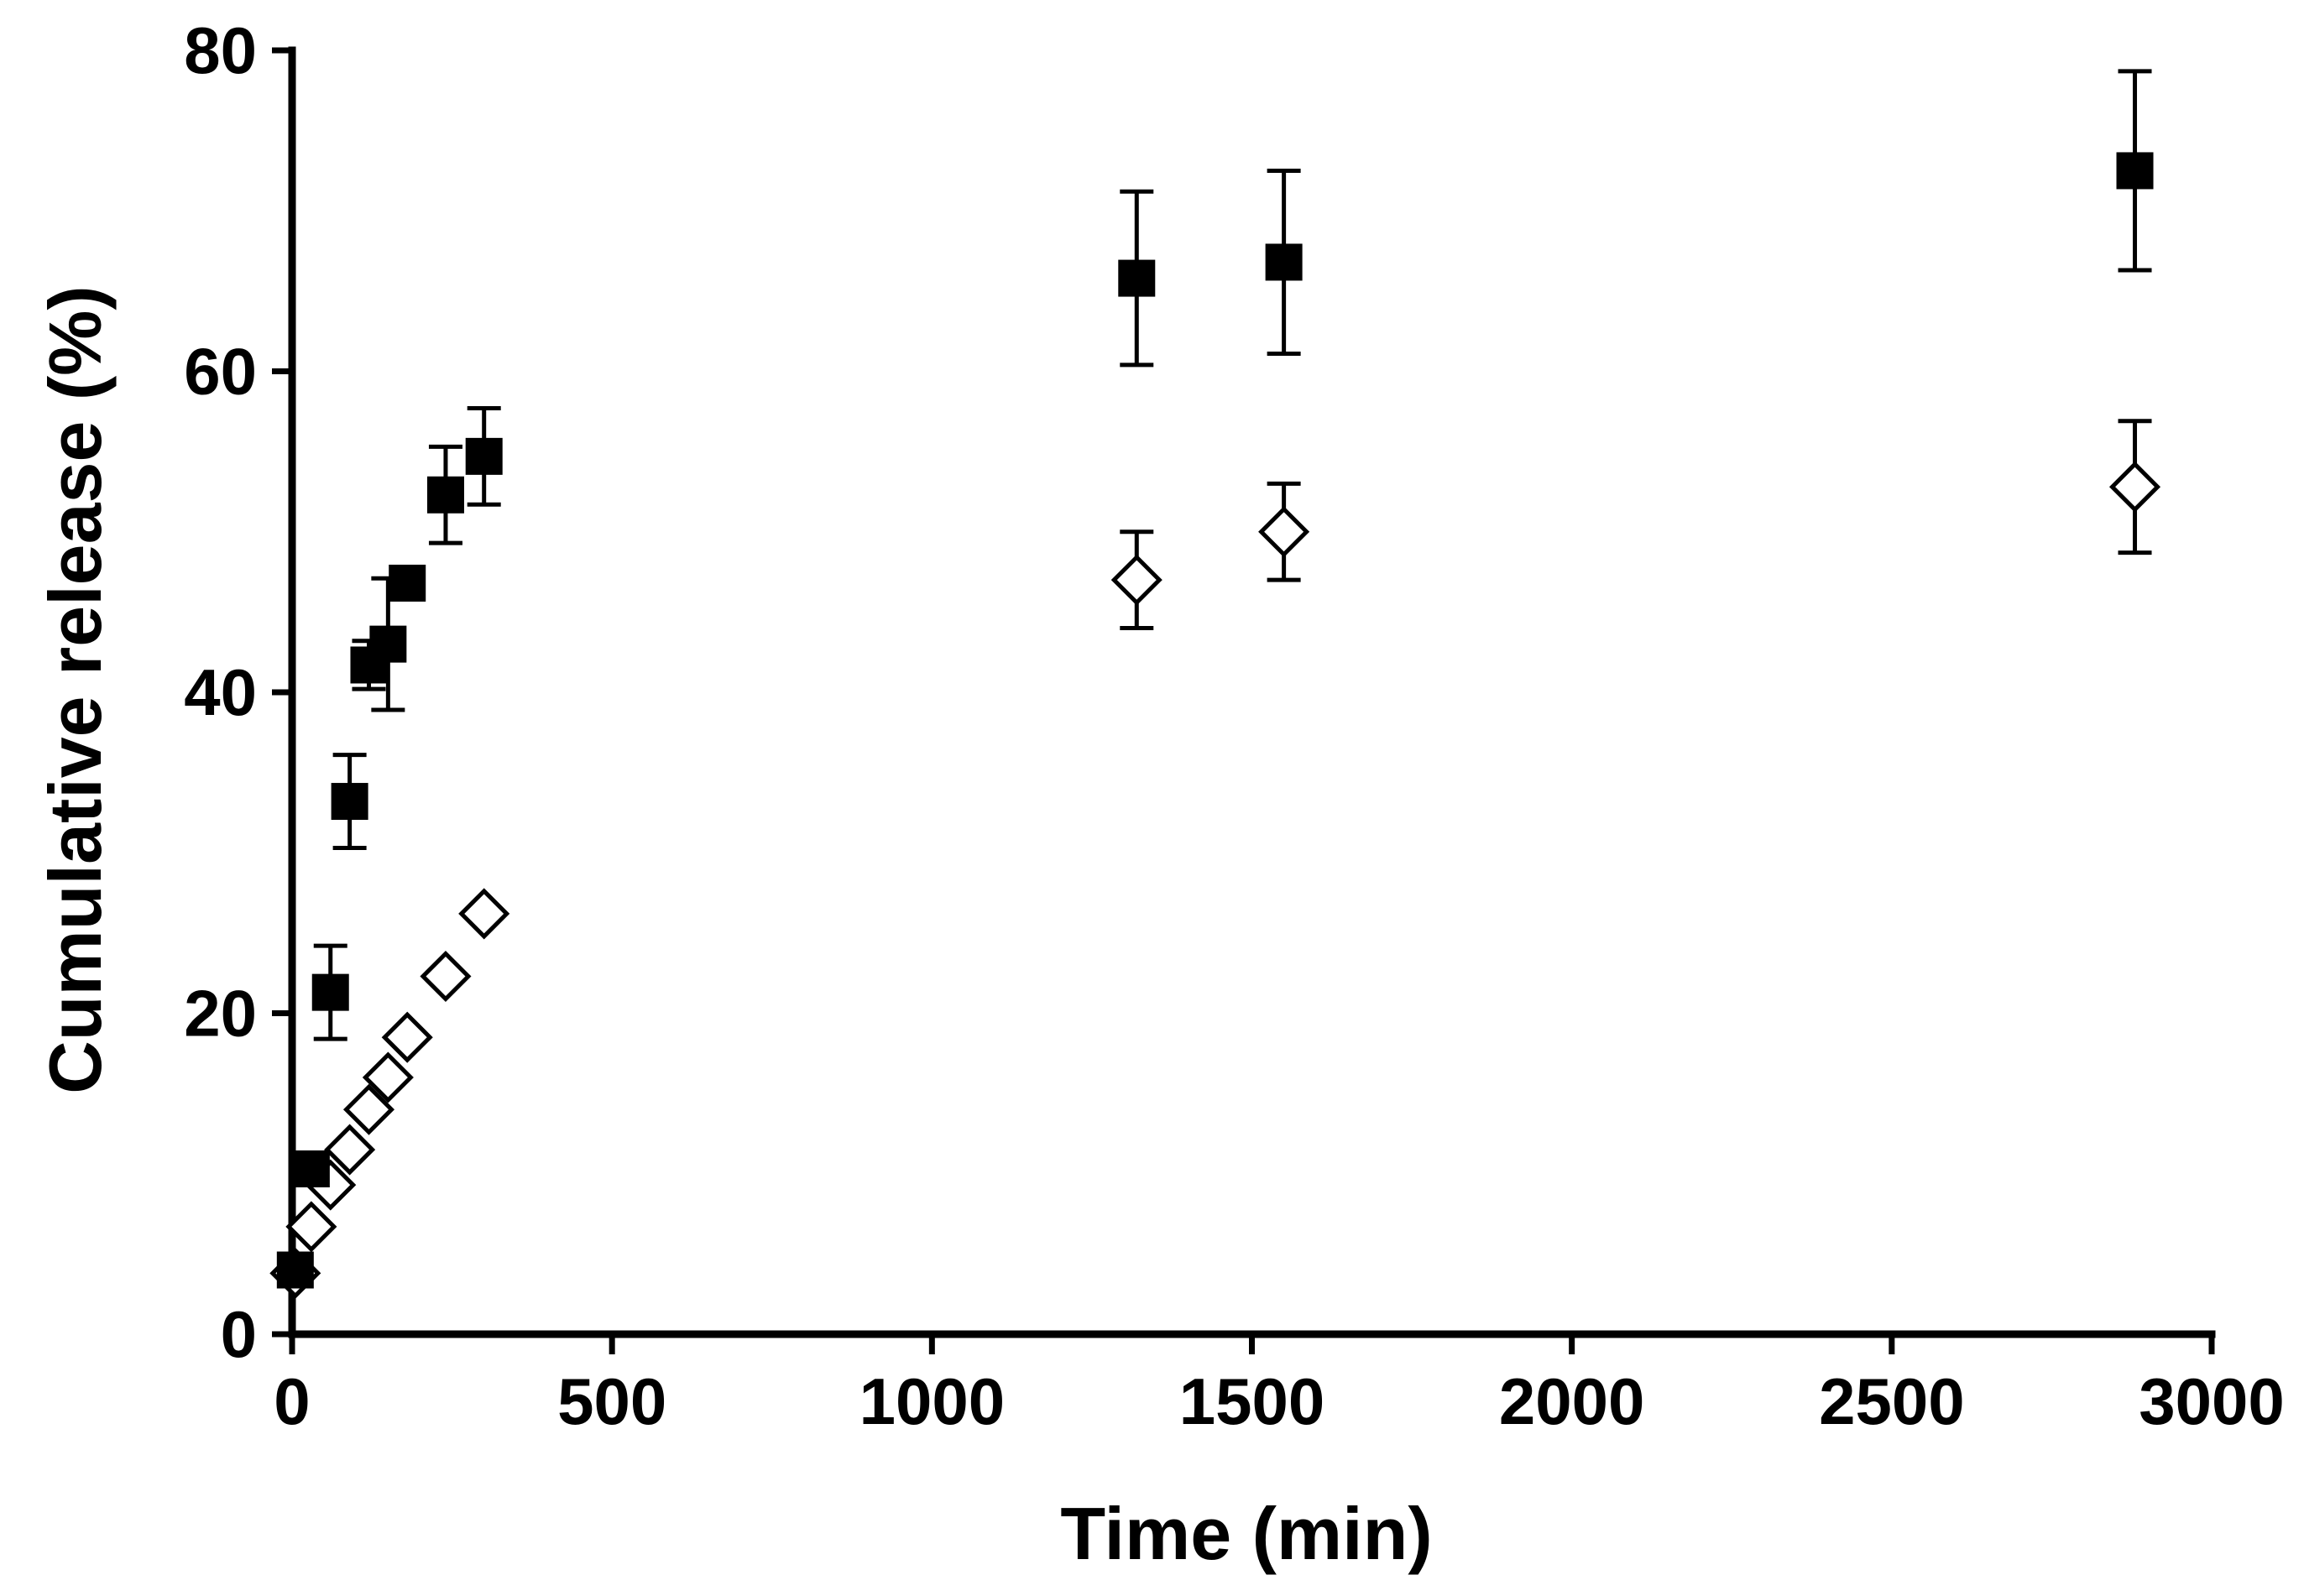 The height and width of the screenshot is (1596, 2304). I want to click on x-tick-label: 1500, so click(1252, 1401).